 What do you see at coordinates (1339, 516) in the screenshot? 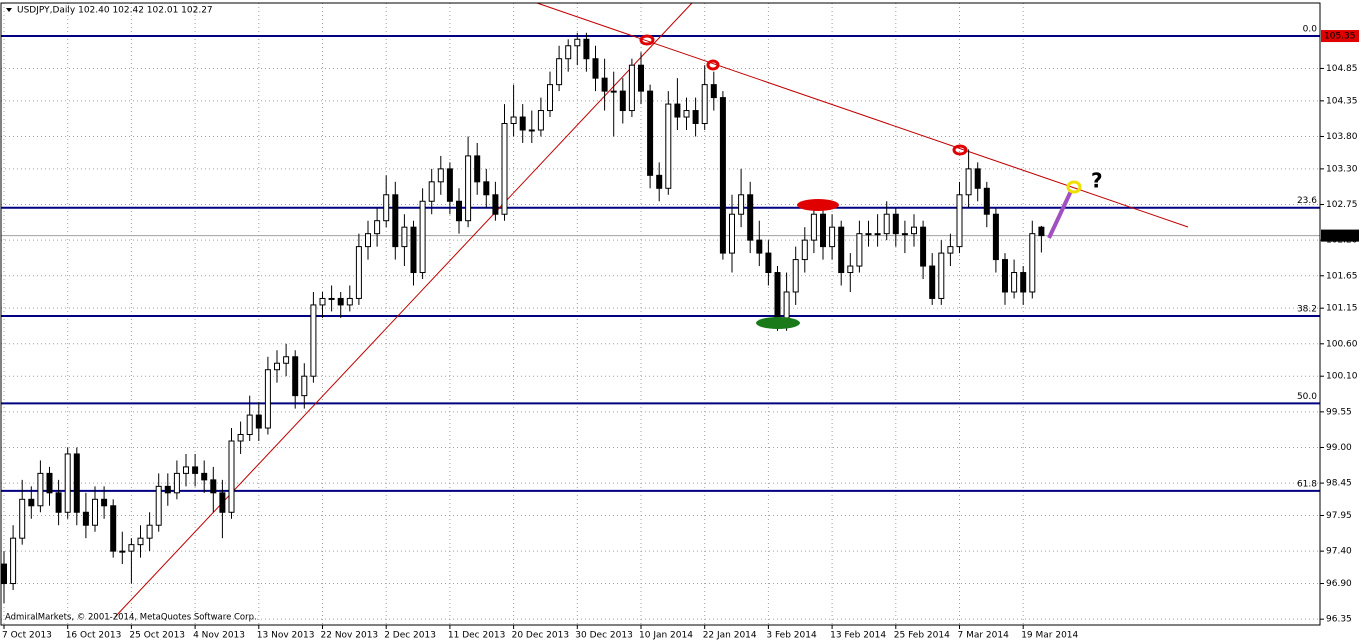
I see `y-tick-label: 97.95` at bounding box center [1339, 516].